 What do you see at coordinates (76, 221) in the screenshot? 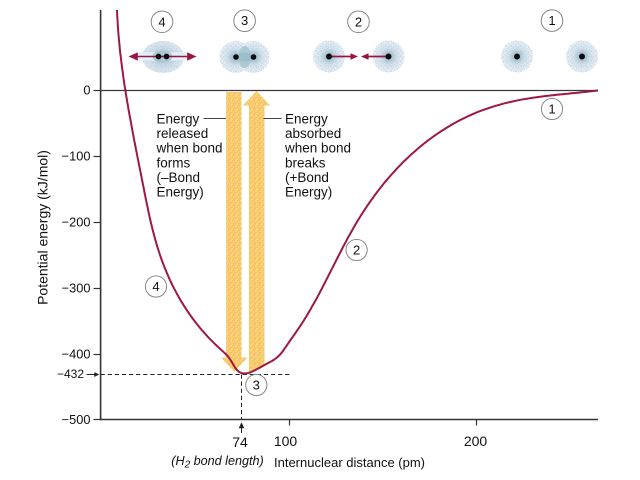
I see `svg-text: −200` at bounding box center [76, 221].